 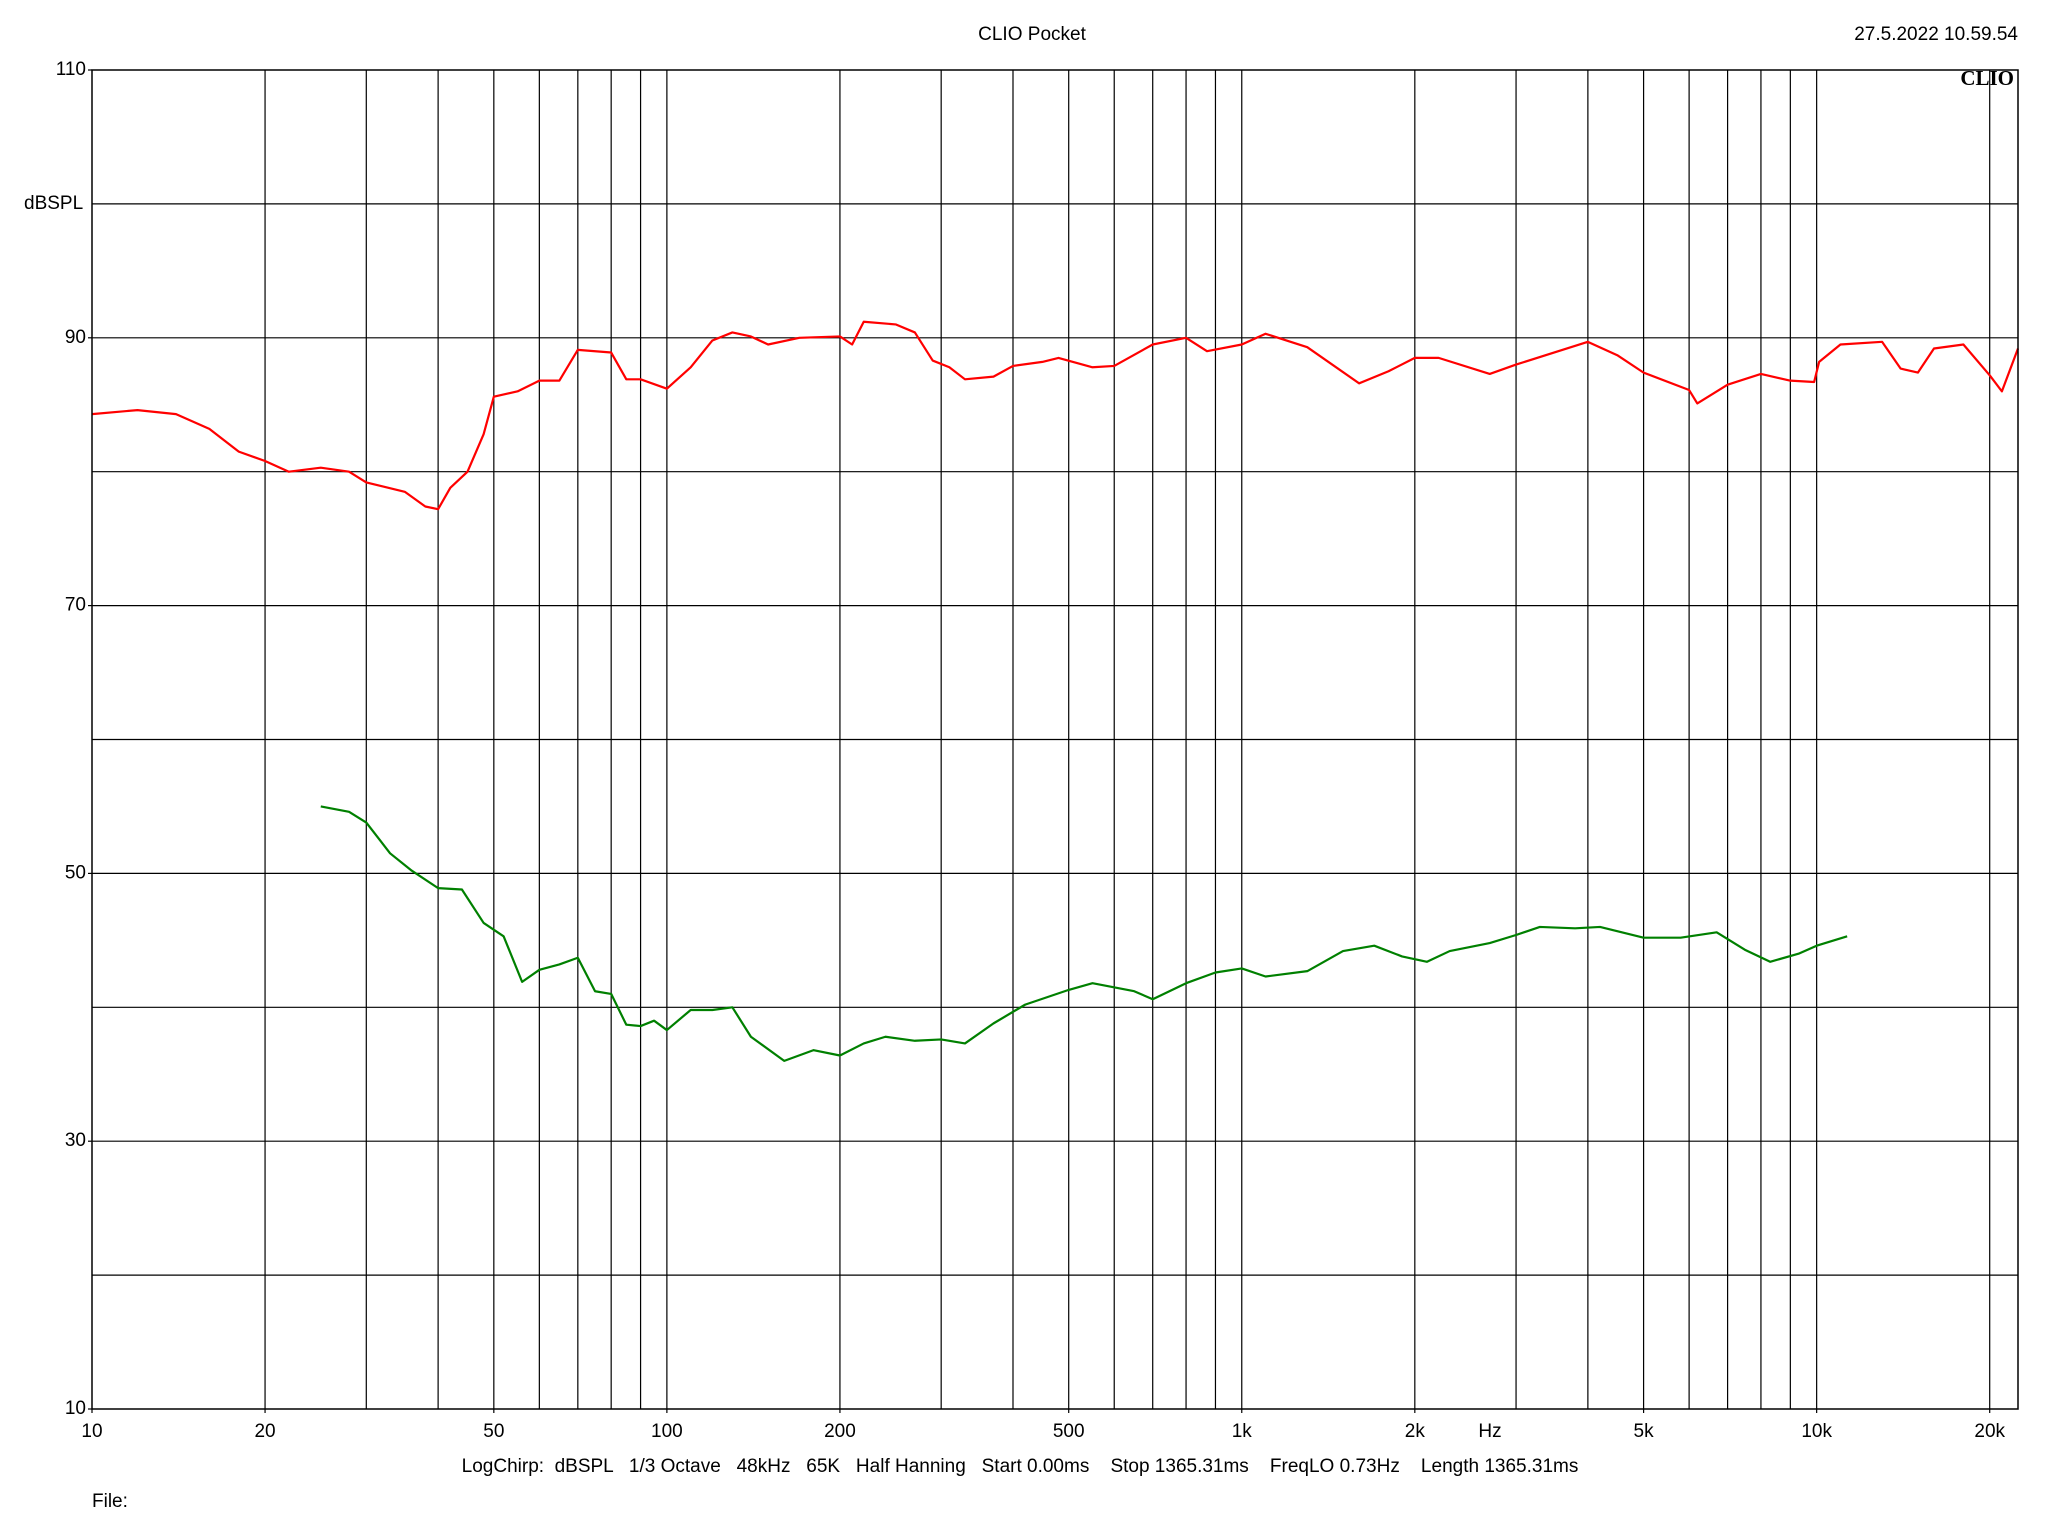 I want to click on x-tick-label: 100, so click(x=667, y=1431).